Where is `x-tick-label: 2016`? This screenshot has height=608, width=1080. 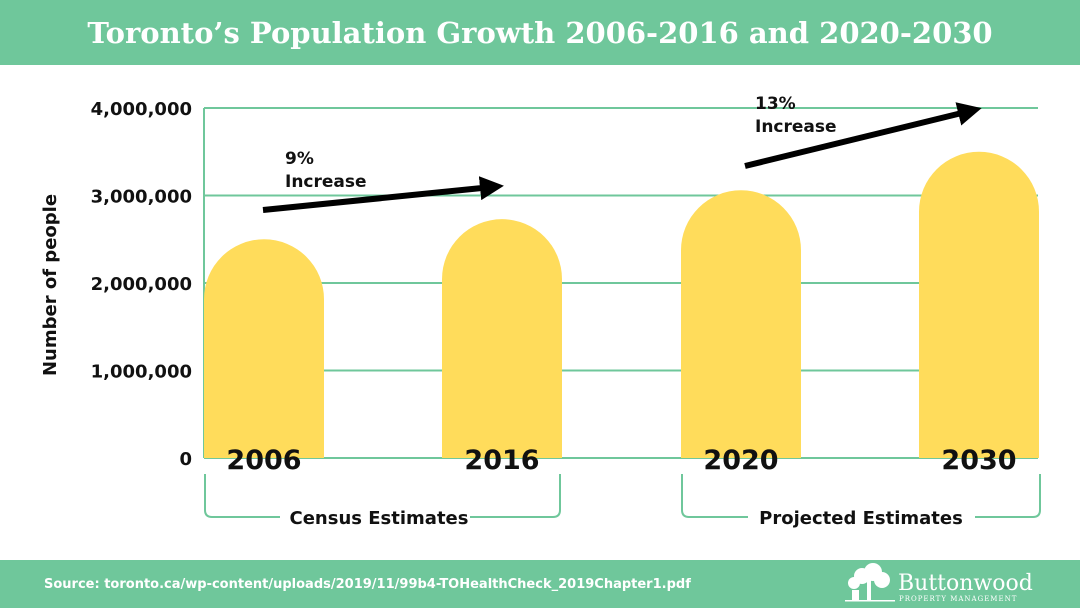
x-tick-label: 2016 is located at coordinates (501, 460).